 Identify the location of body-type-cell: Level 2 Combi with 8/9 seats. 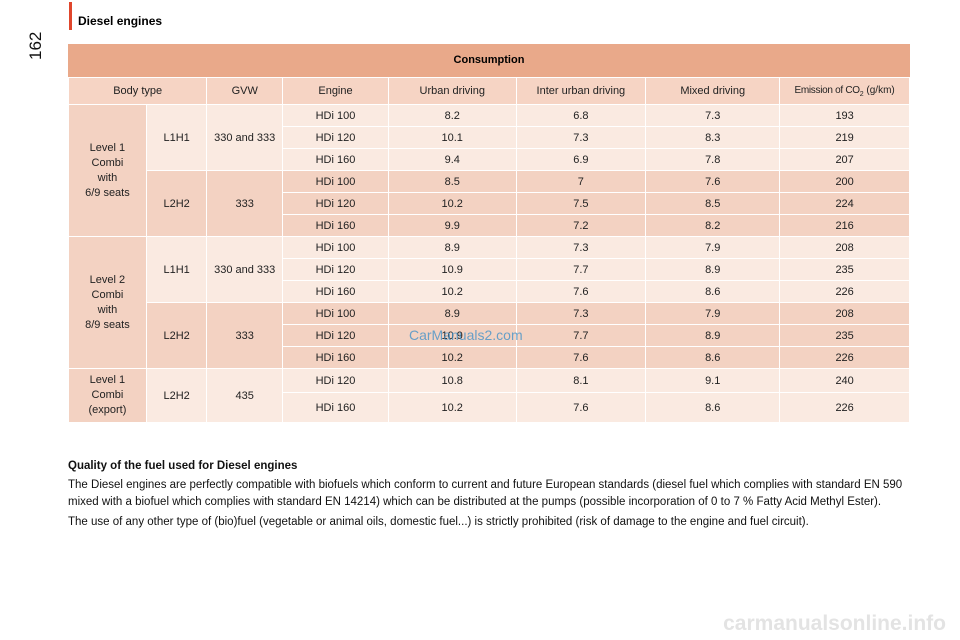
(107, 302).